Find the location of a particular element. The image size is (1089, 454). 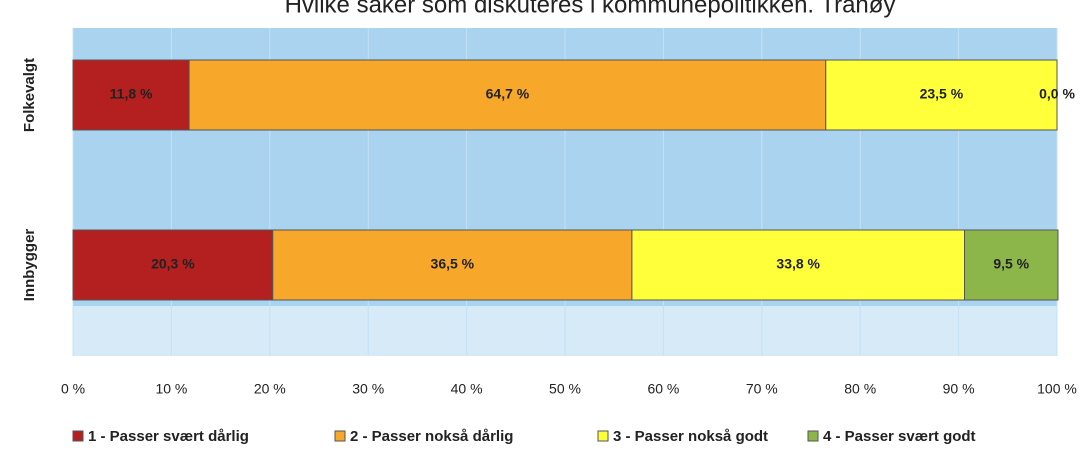

x-tick-label: 70 % is located at coordinates (762, 389).